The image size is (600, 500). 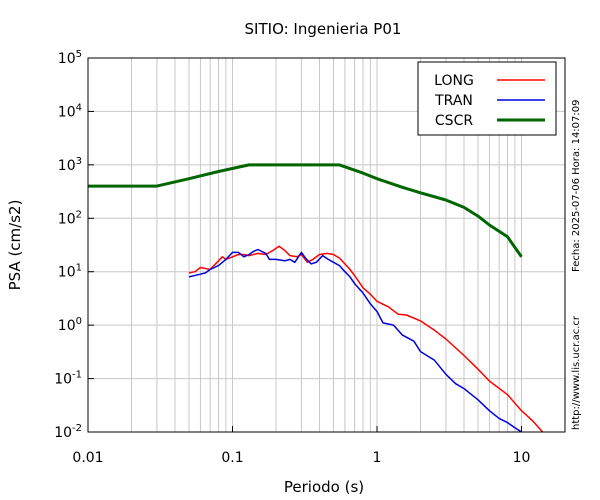 What do you see at coordinates (68, 432) in the screenshot?
I see `y-tick-label: 10⁻²` at bounding box center [68, 432].